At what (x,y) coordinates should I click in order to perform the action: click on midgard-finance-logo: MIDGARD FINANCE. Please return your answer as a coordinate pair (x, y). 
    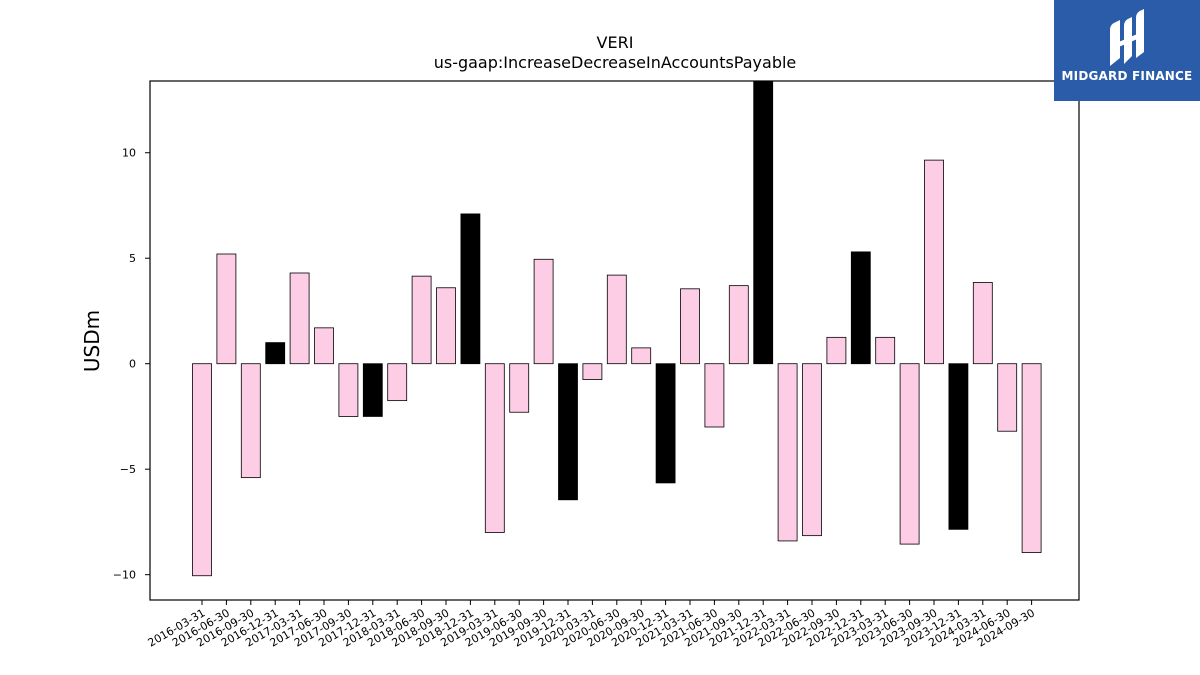
    Looking at the image, I should click on (1127, 50).